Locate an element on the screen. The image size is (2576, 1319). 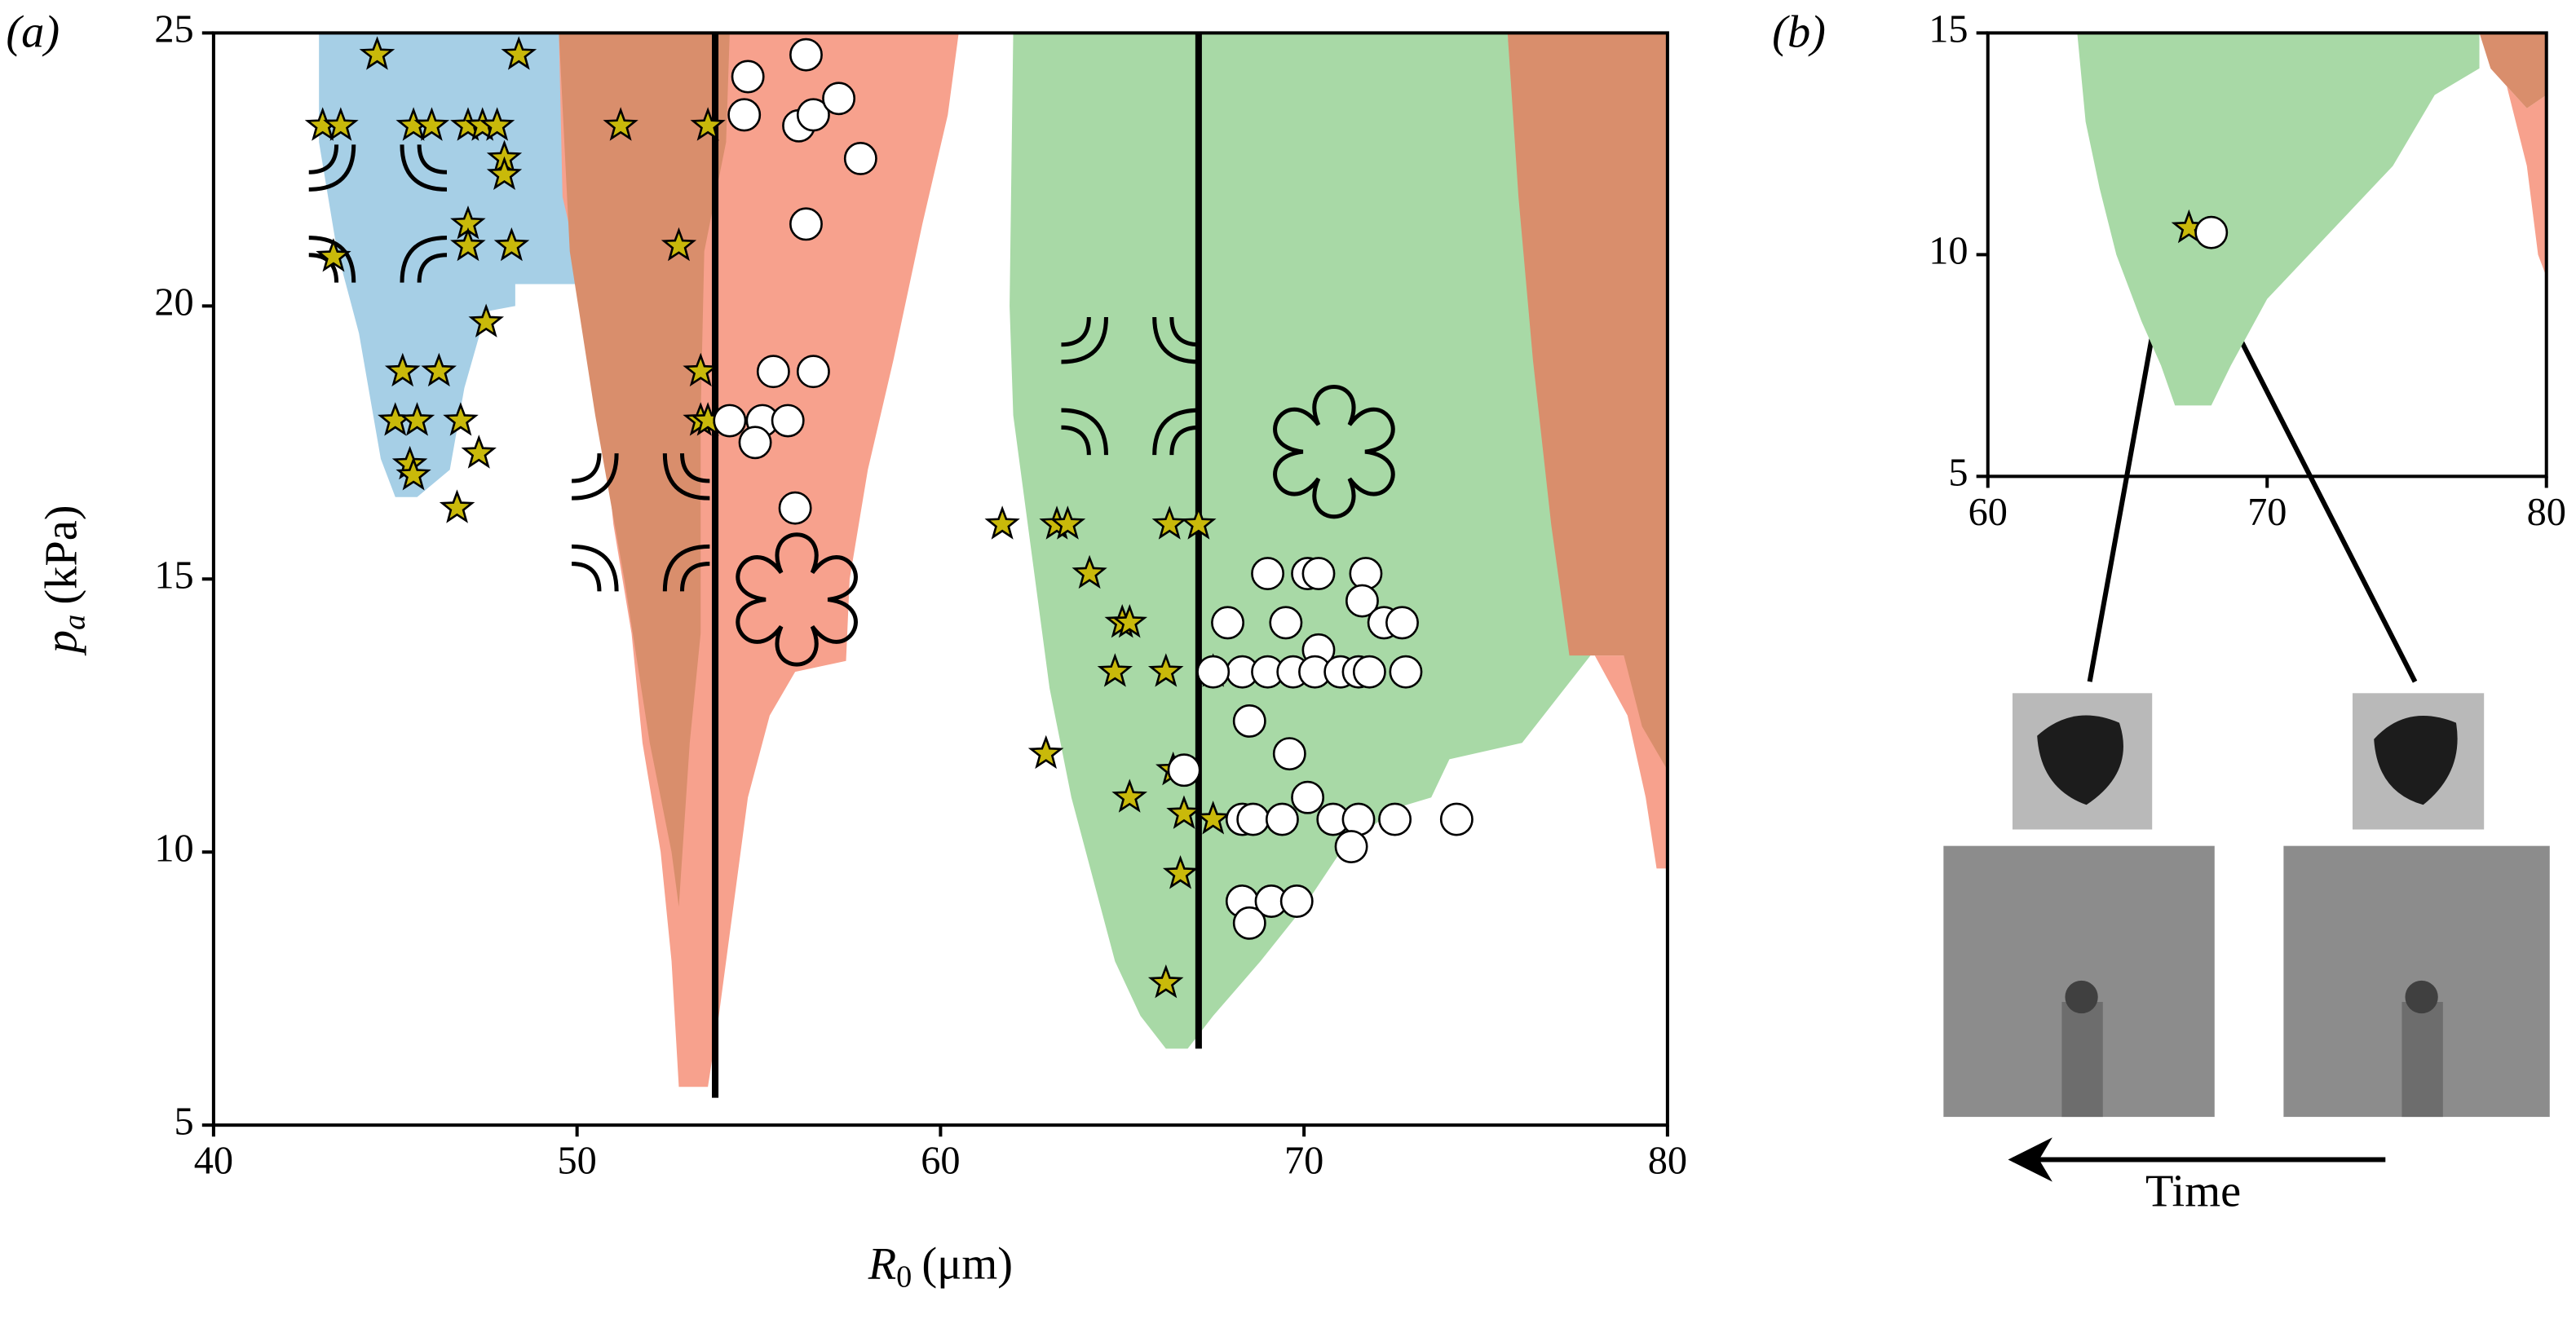
x-tick-label: 50 is located at coordinates (576, 1161).